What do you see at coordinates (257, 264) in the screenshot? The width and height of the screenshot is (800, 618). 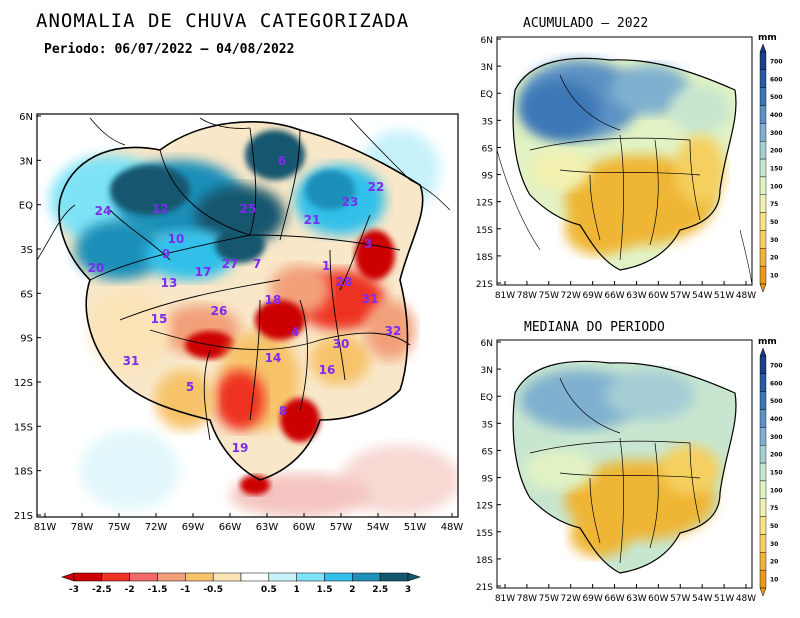 I see `basin-number-label: 7` at bounding box center [257, 264].